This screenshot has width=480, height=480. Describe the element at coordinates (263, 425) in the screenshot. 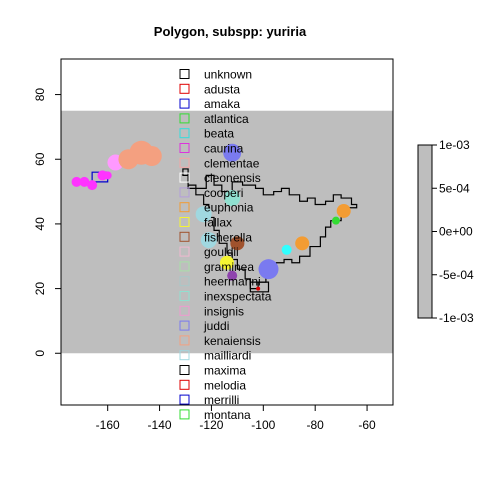

I see `x-tick-label: -100` at that location.